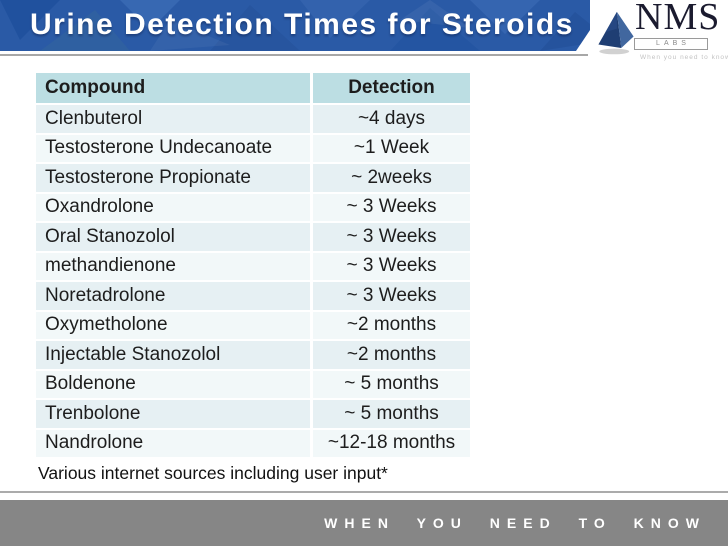 This screenshot has width=728, height=546. Describe the element at coordinates (391, 88) in the screenshot. I see `column-header-detection: Detection` at that location.